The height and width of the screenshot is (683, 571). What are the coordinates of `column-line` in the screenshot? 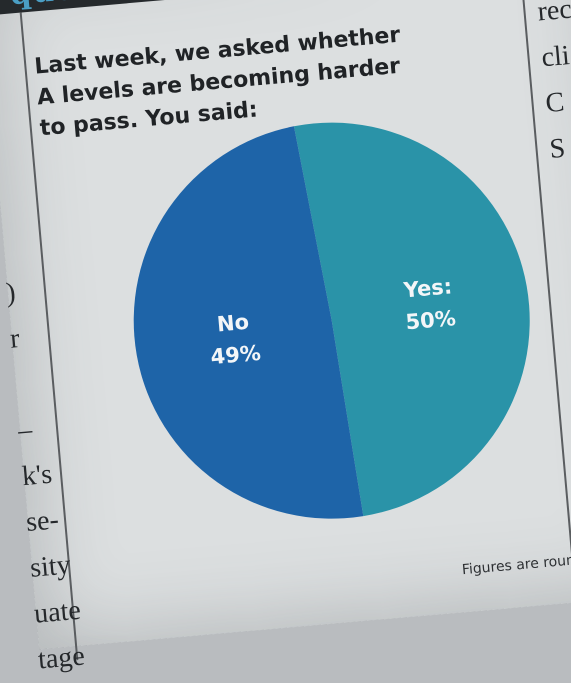 It's located at (37, 384).